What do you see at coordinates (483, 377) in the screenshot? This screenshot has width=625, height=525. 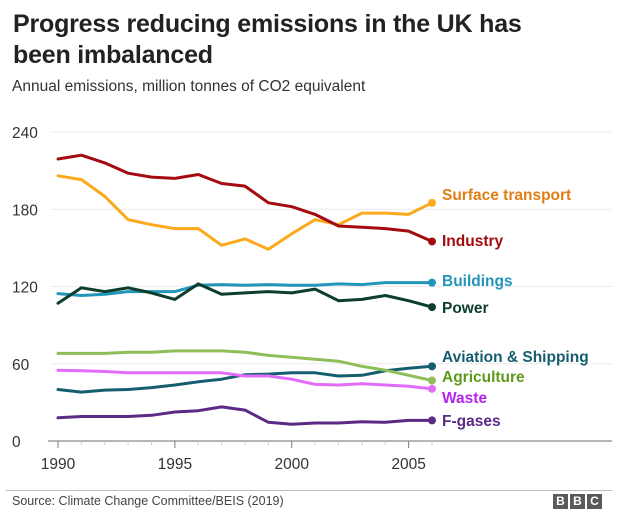 I see `series-label: Agriculture` at bounding box center [483, 377].